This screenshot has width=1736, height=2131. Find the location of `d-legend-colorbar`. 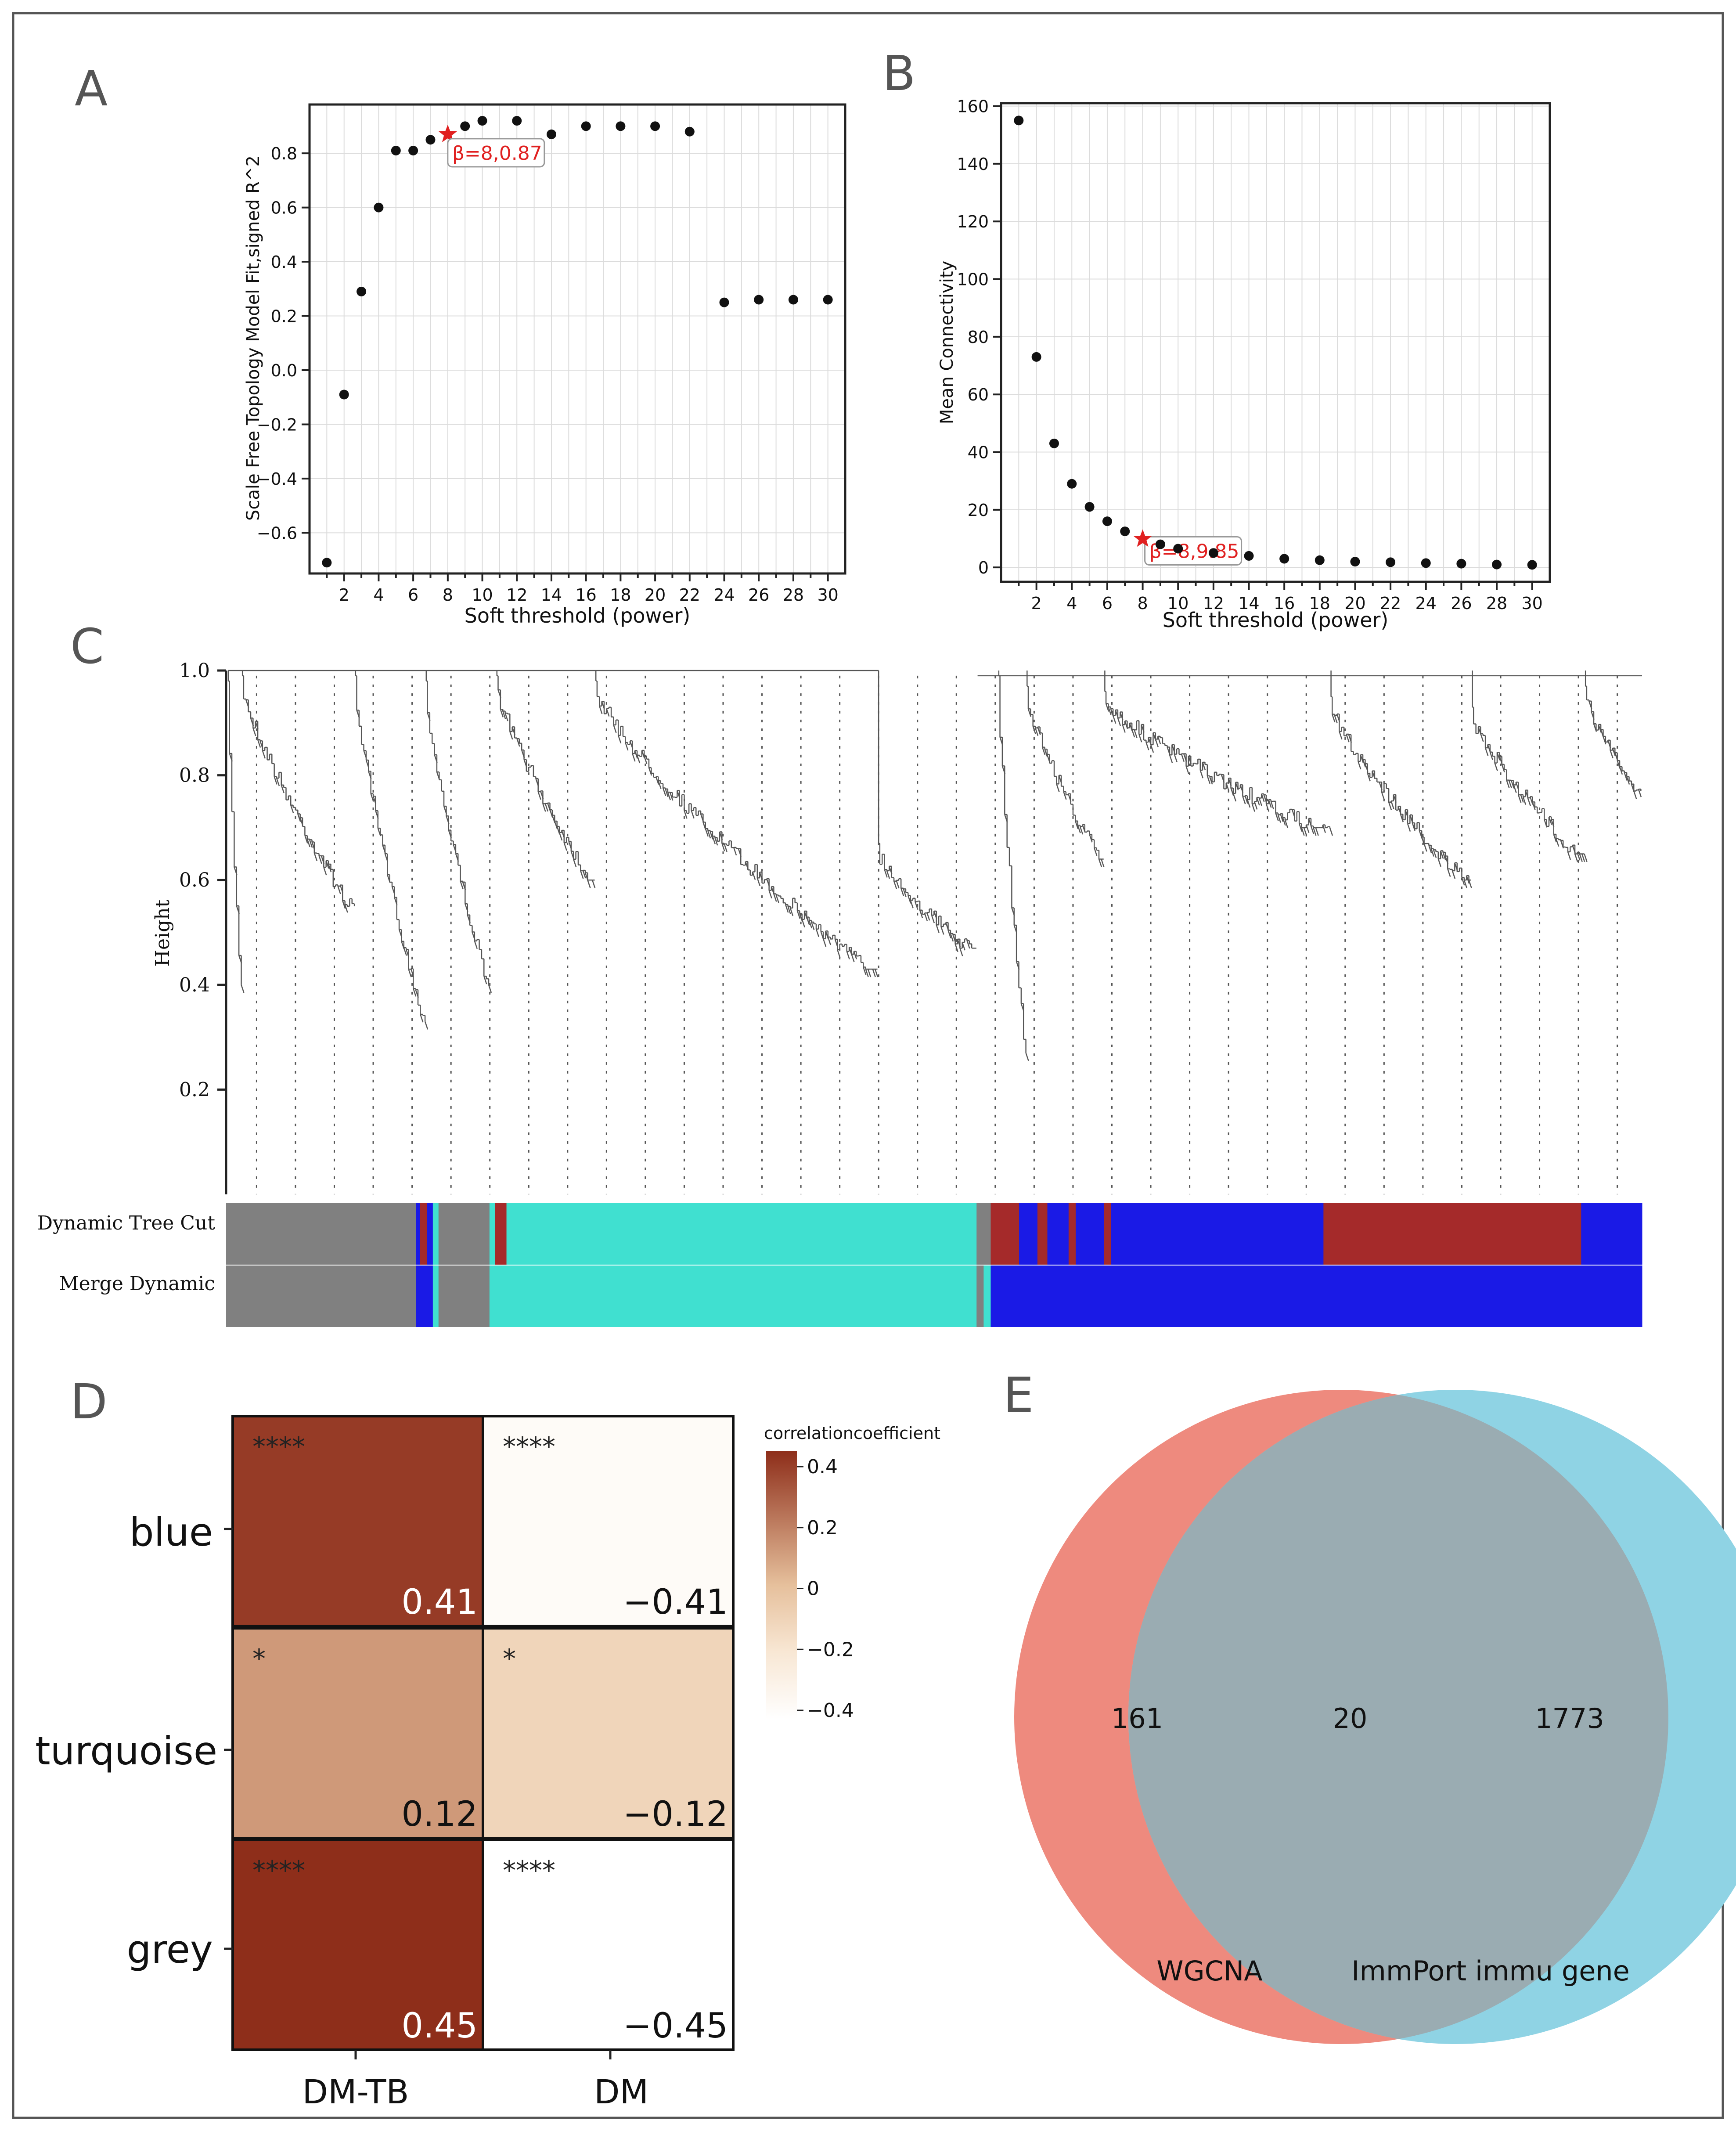

d-legend-colorbar is located at coordinates (781, 1585).